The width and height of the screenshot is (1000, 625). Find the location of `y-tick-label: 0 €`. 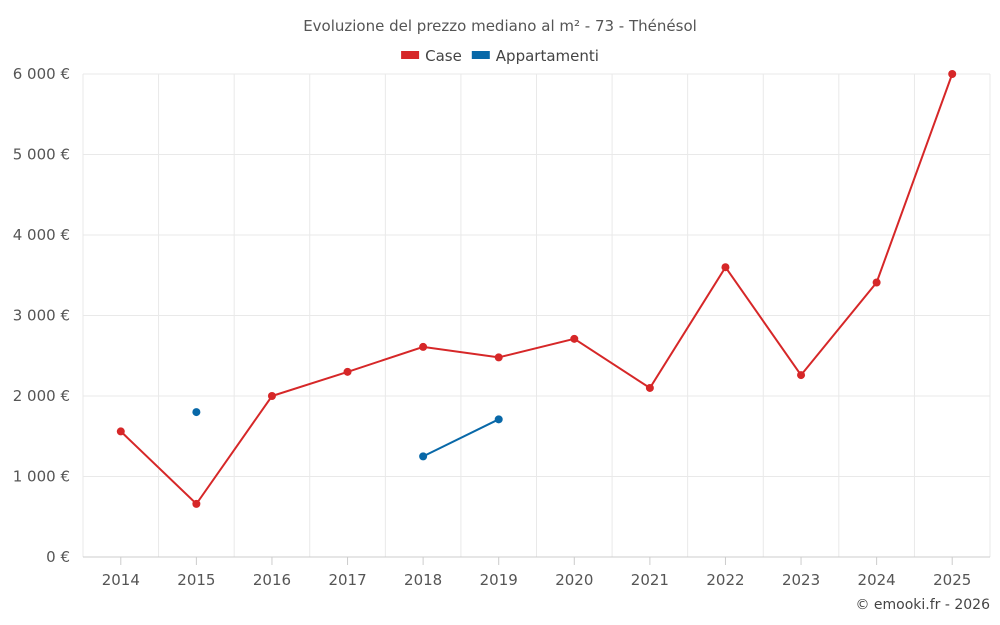

y-tick-label: 0 € is located at coordinates (58, 557).